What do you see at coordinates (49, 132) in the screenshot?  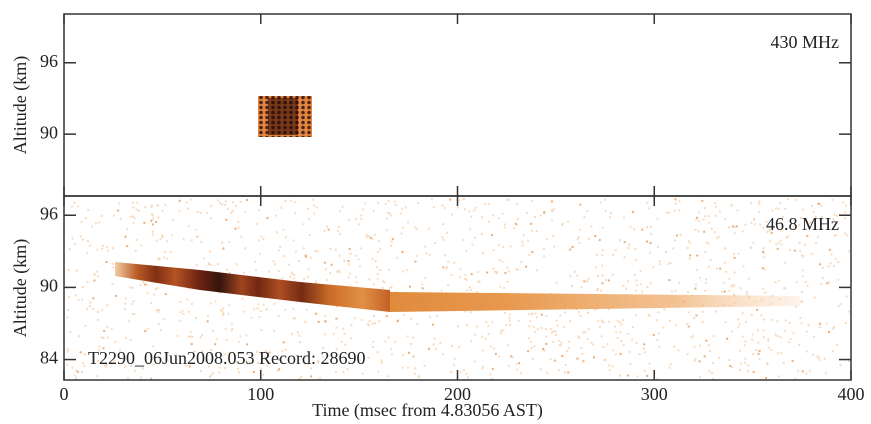 I see `y-tick-label: 90` at bounding box center [49, 132].